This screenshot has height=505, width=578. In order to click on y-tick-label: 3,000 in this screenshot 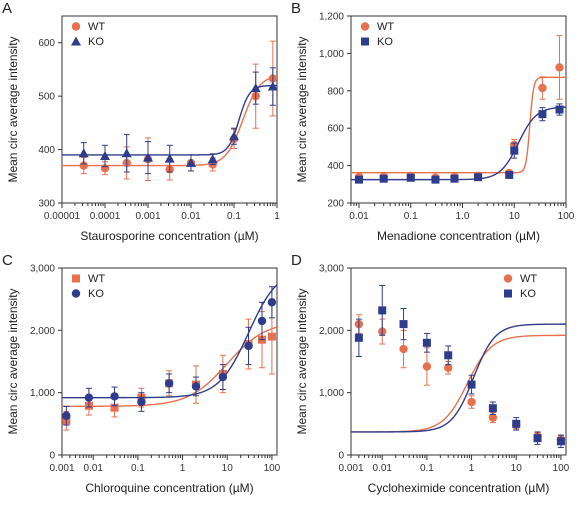, I will do `click(331, 269)`.